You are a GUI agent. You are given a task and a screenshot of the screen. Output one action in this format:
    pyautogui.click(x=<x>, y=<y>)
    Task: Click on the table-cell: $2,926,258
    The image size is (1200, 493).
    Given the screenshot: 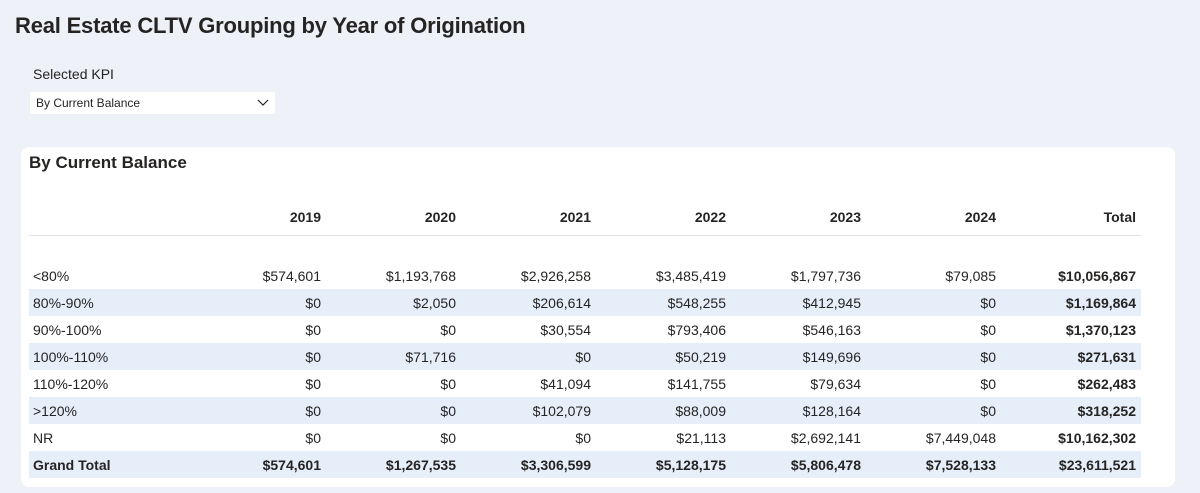 What is the action you would take?
    pyautogui.click(x=555, y=275)
    